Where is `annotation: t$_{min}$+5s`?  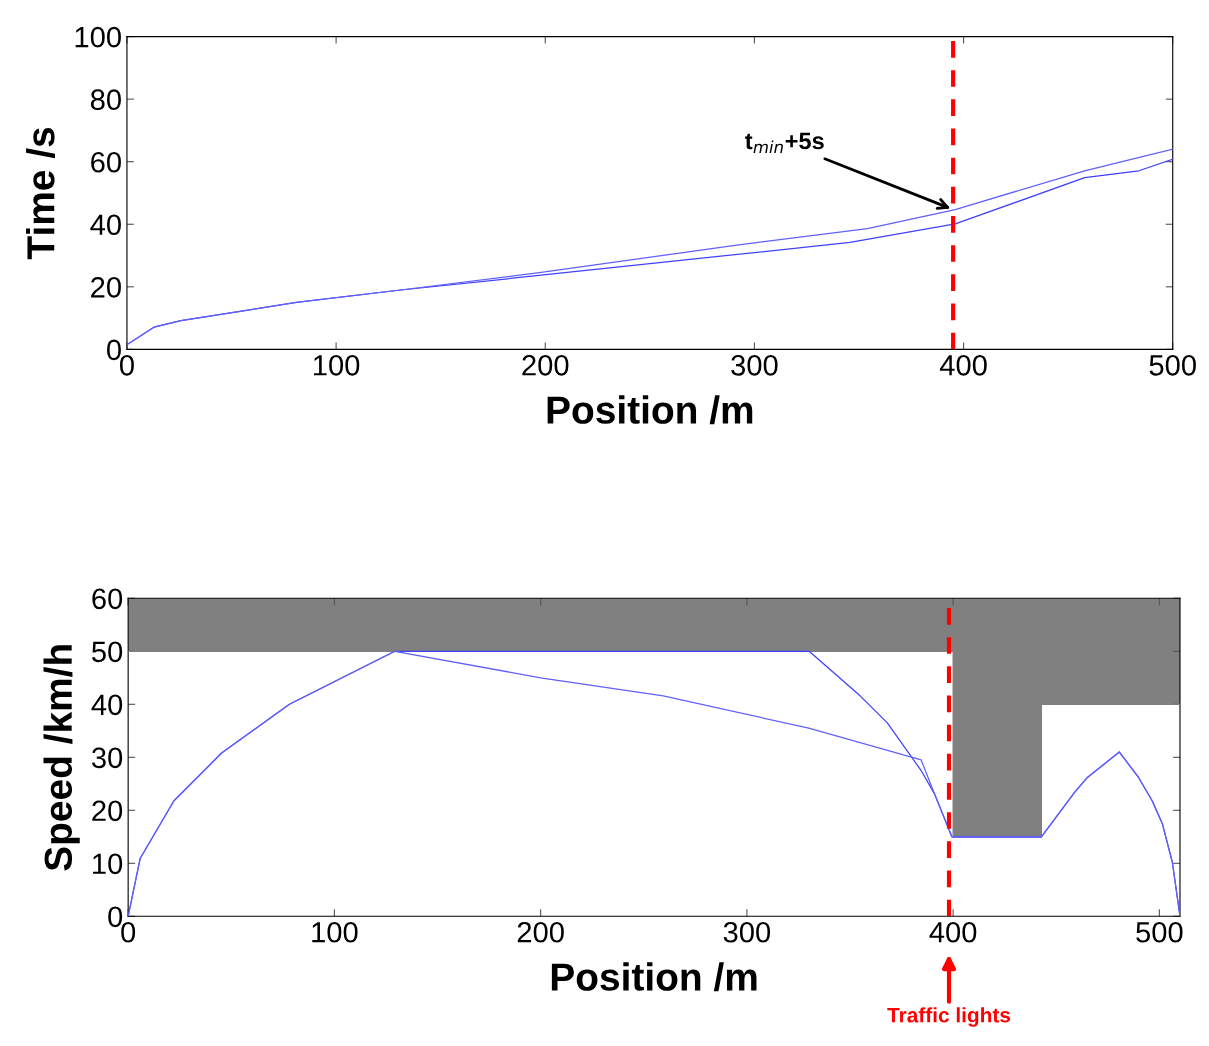 annotation: t$_{min}$+5s is located at coordinates (784, 142).